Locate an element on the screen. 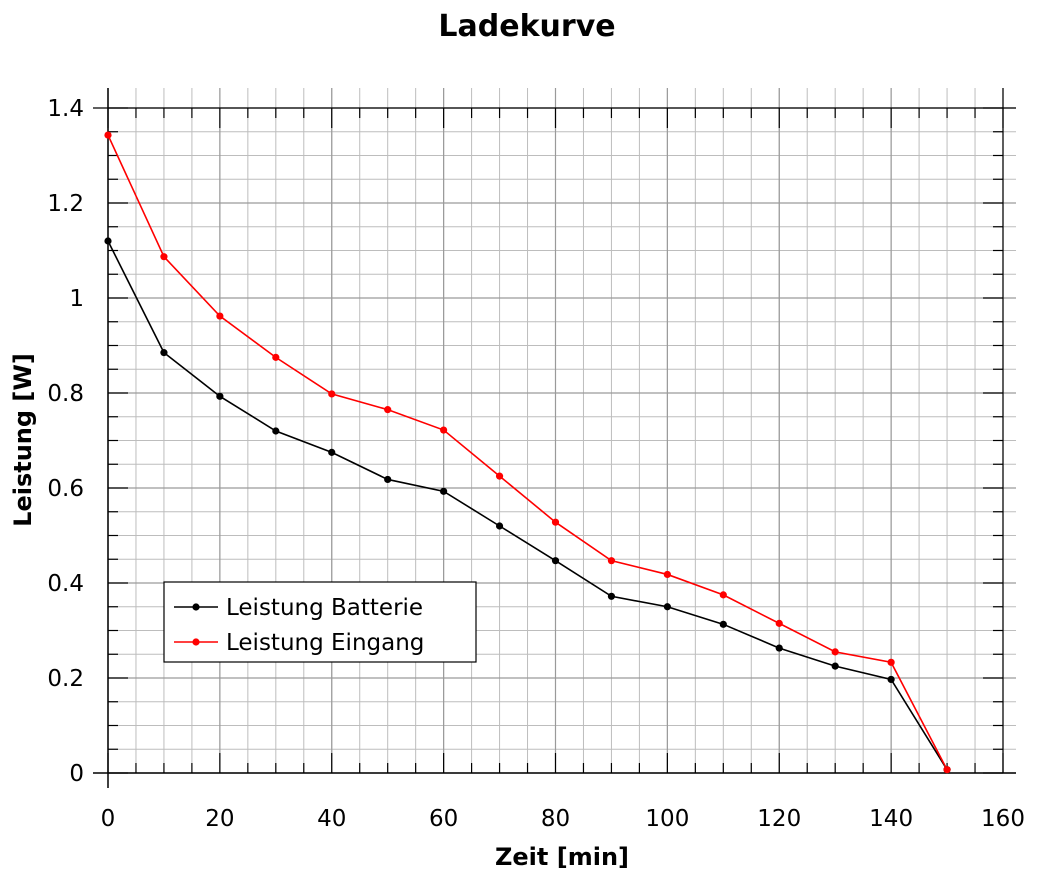 The image size is (1054, 872). y-tick-label: 1.4 is located at coordinates (65, 109).